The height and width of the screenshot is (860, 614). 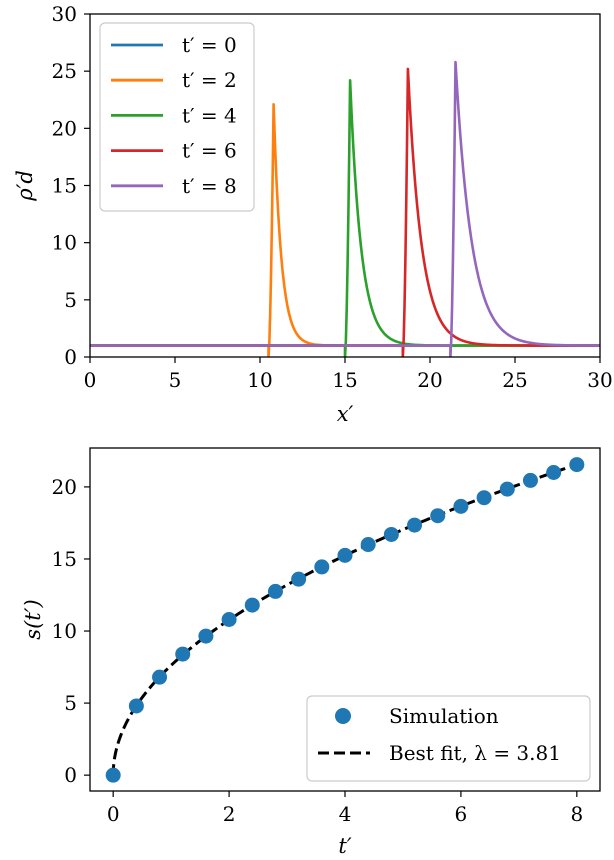 I want to click on legend-label-simulation: Simulation, so click(x=444, y=716).